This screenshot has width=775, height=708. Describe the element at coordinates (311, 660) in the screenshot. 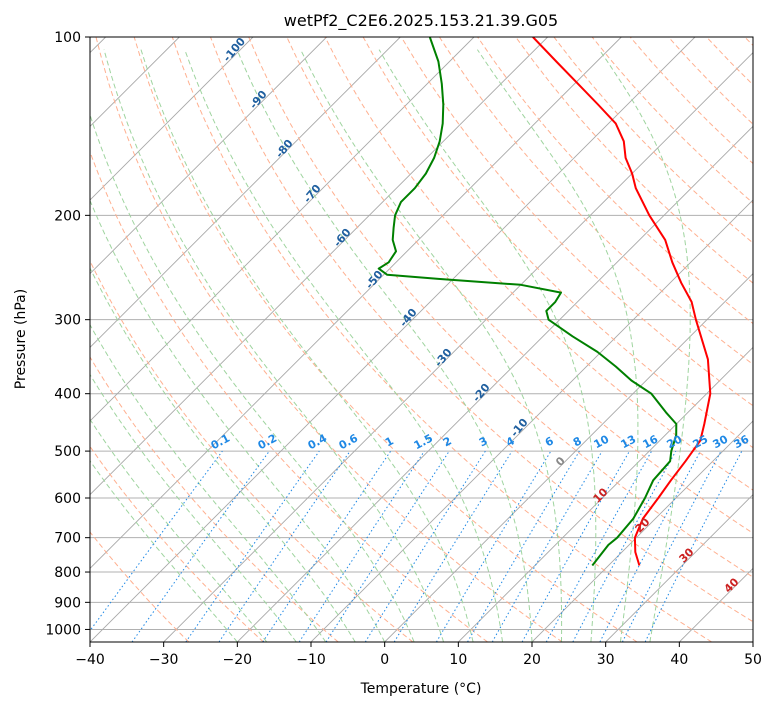

I see `x-tick-label: −10` at that location.